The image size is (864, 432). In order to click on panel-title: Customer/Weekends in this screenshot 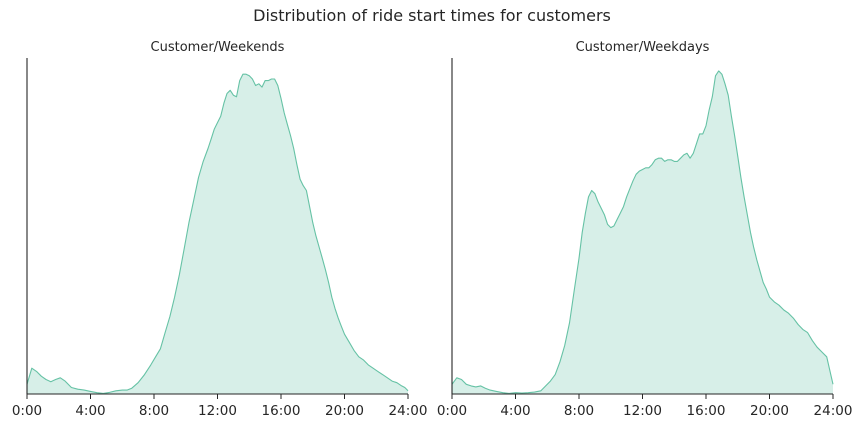, I will do `click(218, 47)`.